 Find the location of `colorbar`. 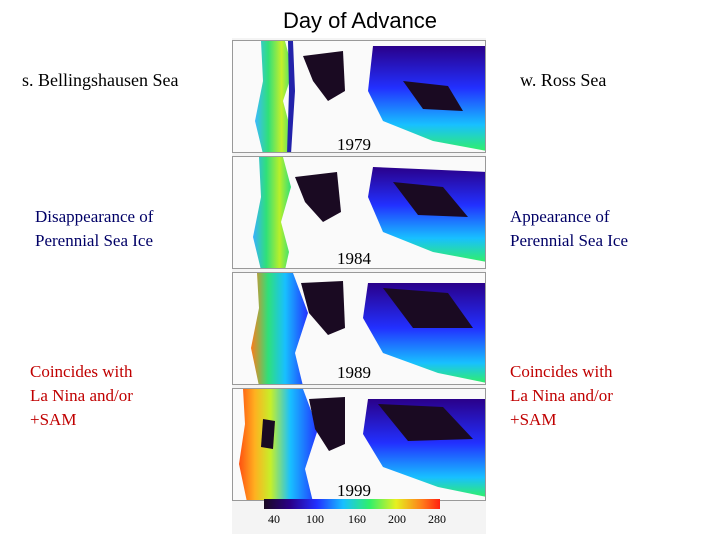

colorbar is located at coordinates (352, 504).